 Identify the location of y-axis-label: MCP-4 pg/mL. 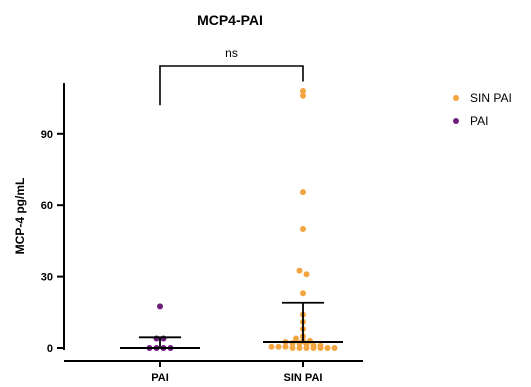
(20, 216).